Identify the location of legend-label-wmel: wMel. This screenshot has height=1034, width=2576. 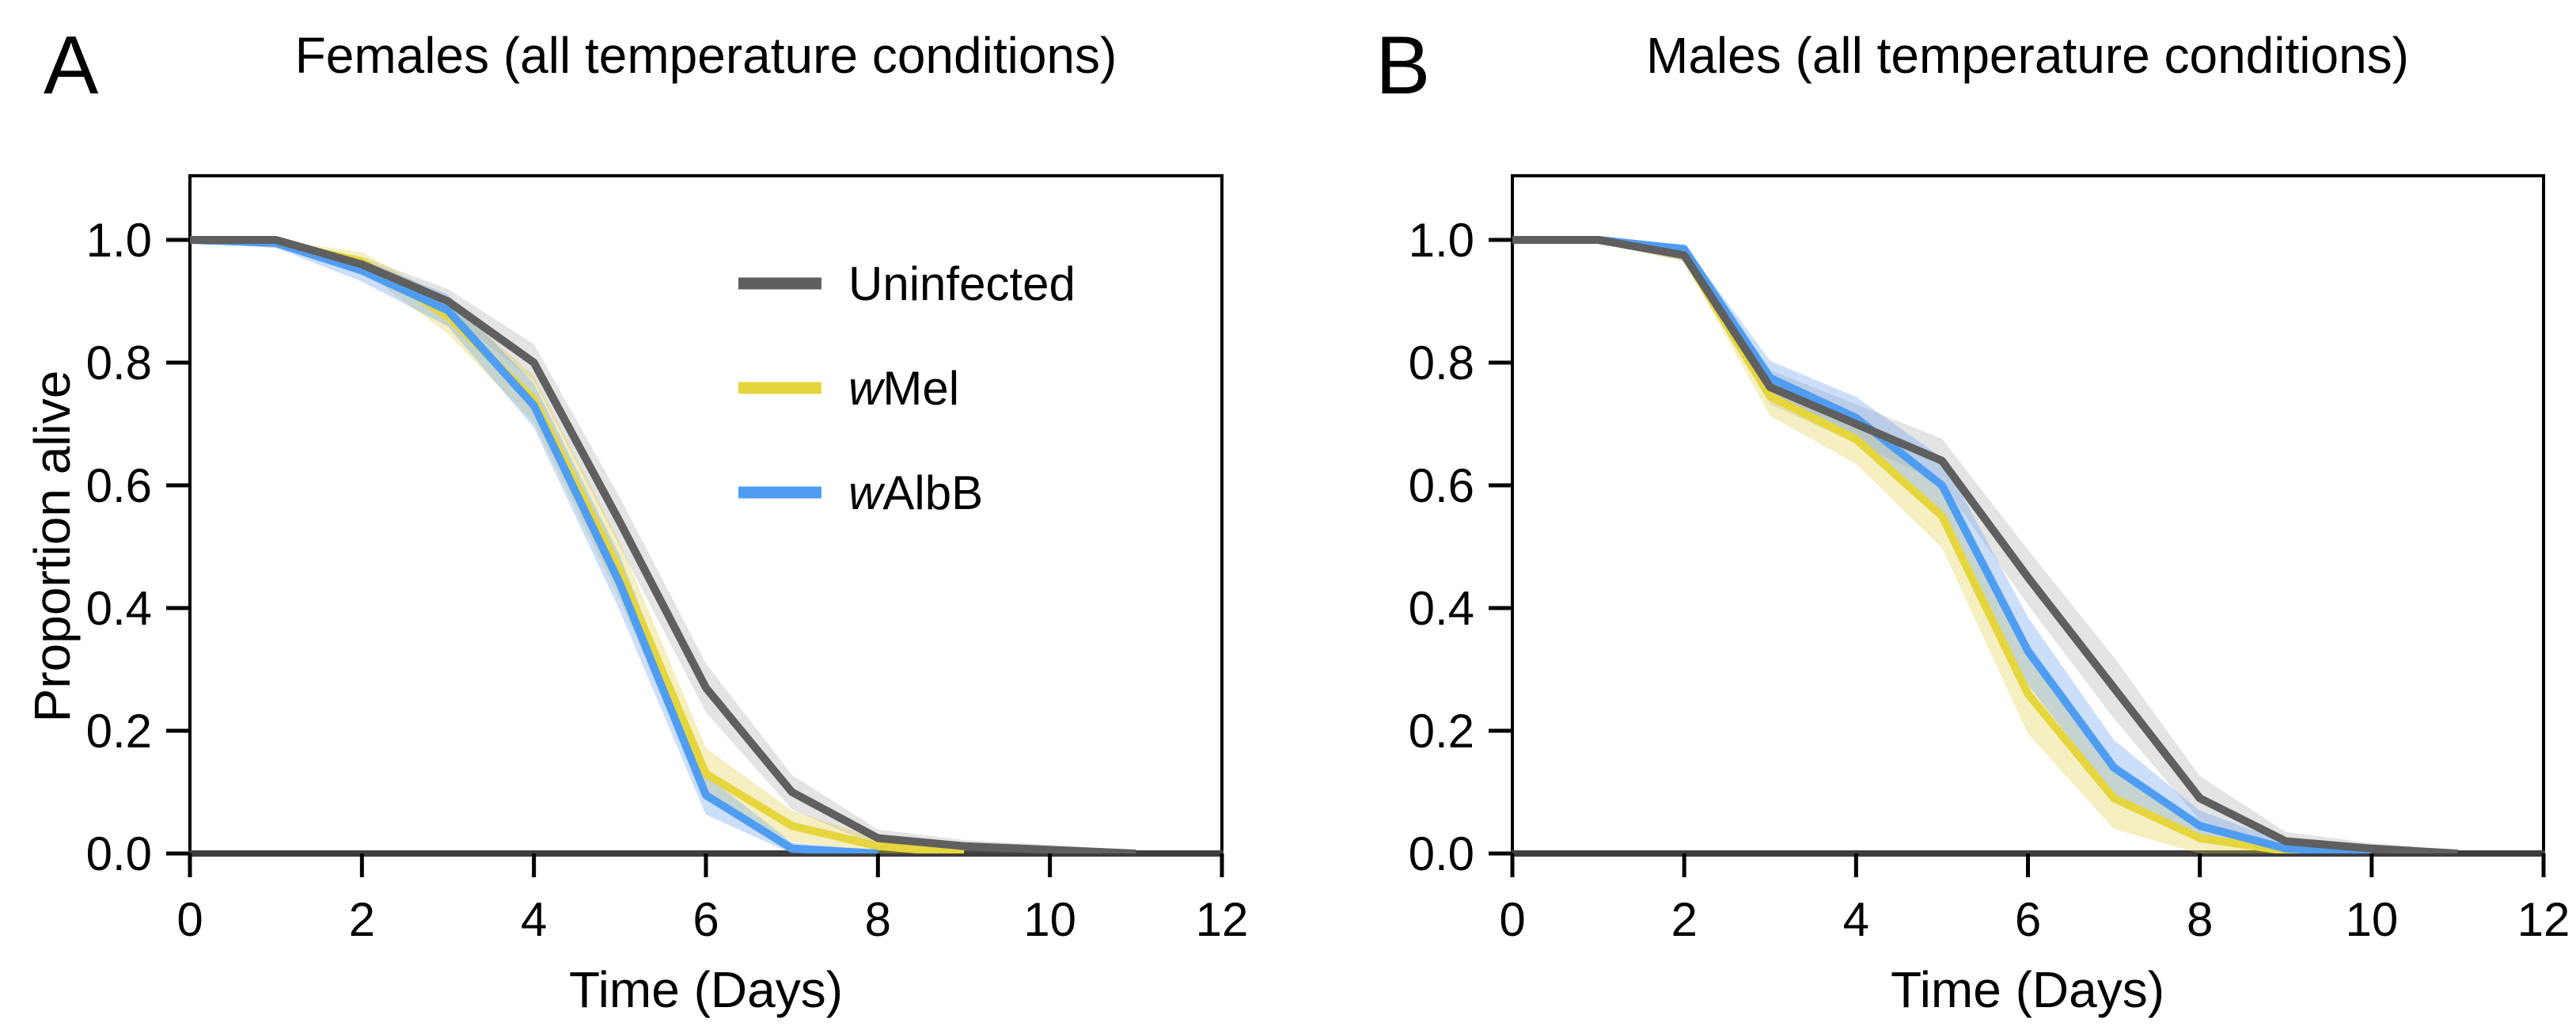
(903, 388).